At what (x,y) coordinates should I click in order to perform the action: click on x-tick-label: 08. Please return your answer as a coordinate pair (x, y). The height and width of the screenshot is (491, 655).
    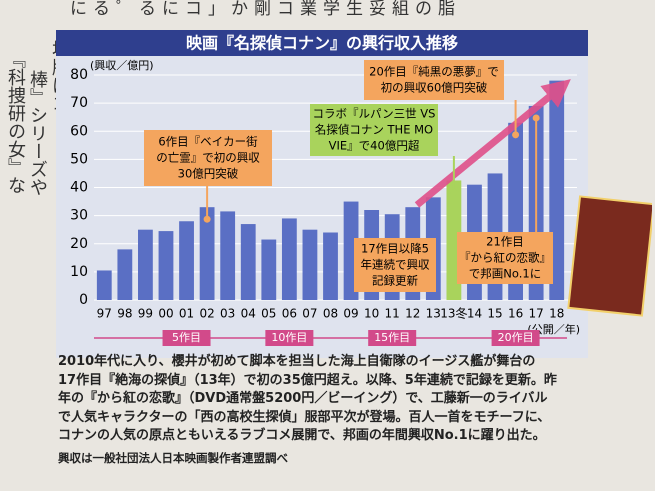
    Looking at the image, I should click on (330, 314).